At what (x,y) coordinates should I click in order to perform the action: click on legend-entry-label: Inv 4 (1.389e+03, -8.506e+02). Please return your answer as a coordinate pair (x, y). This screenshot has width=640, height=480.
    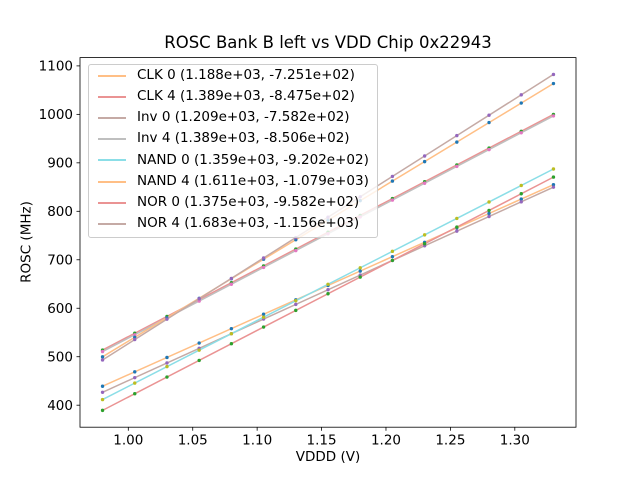
    Looking at the image, I should click on (243, 138).